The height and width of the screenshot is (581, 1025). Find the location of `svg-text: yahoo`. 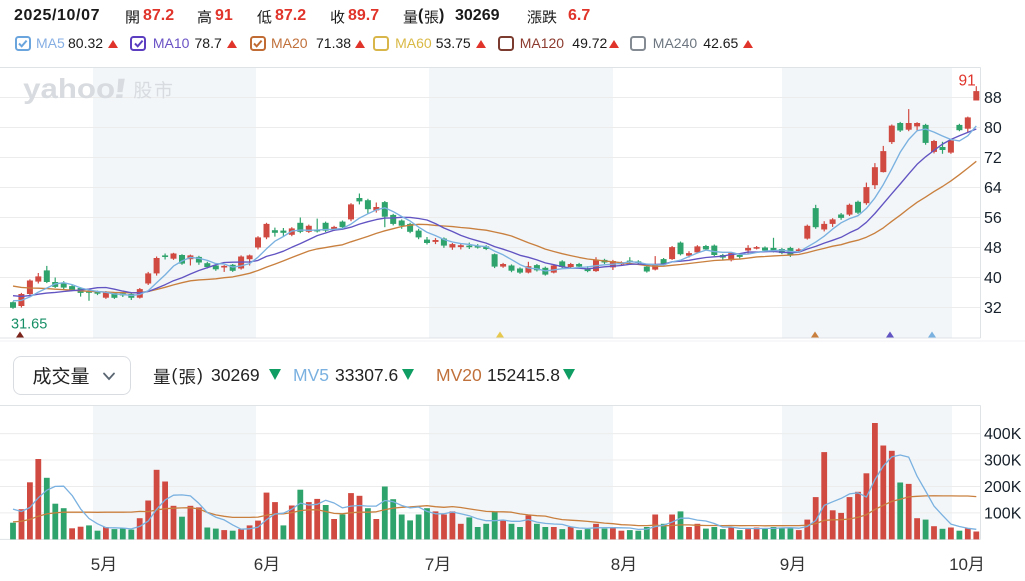

svg-text: yahoo is located at coordinates (69, 89).